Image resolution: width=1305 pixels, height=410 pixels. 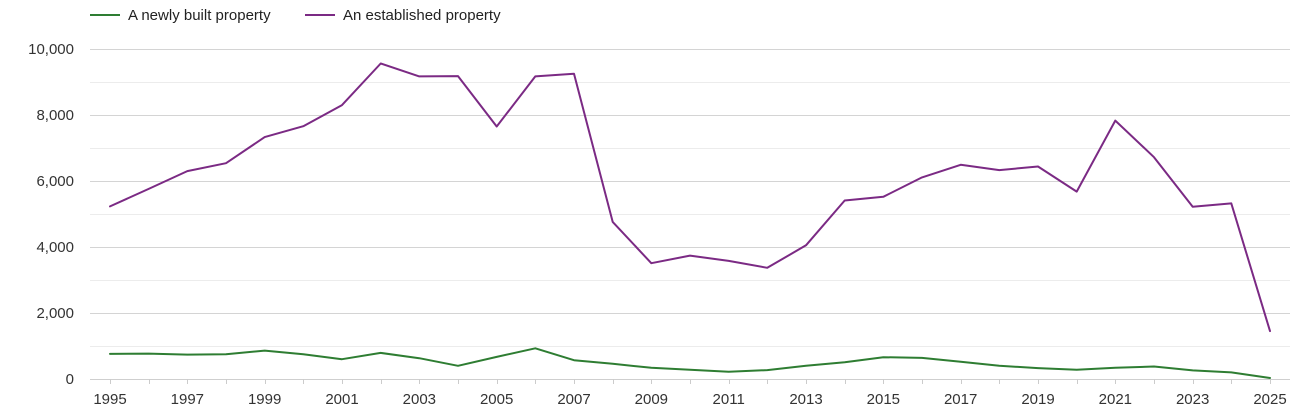 What do you see at coordinates (55, 115) in the screenshot?
I see `y-tick-label: 8,000` at bounding box center [55, 115].